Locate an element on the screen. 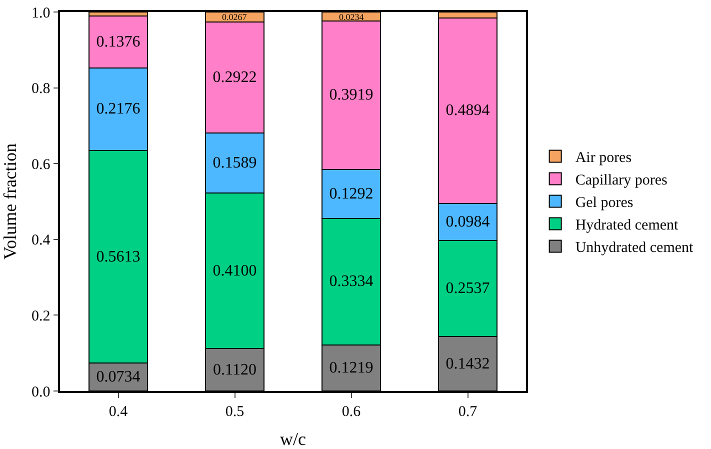 Image resolution: width=711 pixels, height=449 pixels. data-label: 0.3334 is located at coordinates (351, 281).